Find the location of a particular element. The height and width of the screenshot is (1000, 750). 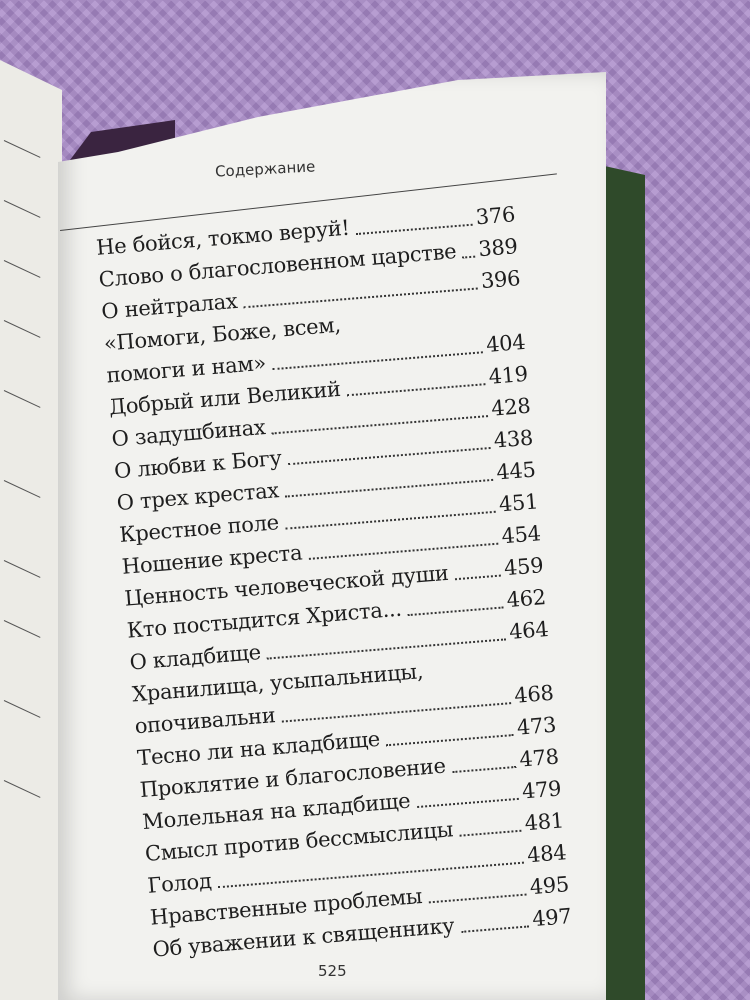

toc-entry-page: 428 is located at coordinates (511, 407).